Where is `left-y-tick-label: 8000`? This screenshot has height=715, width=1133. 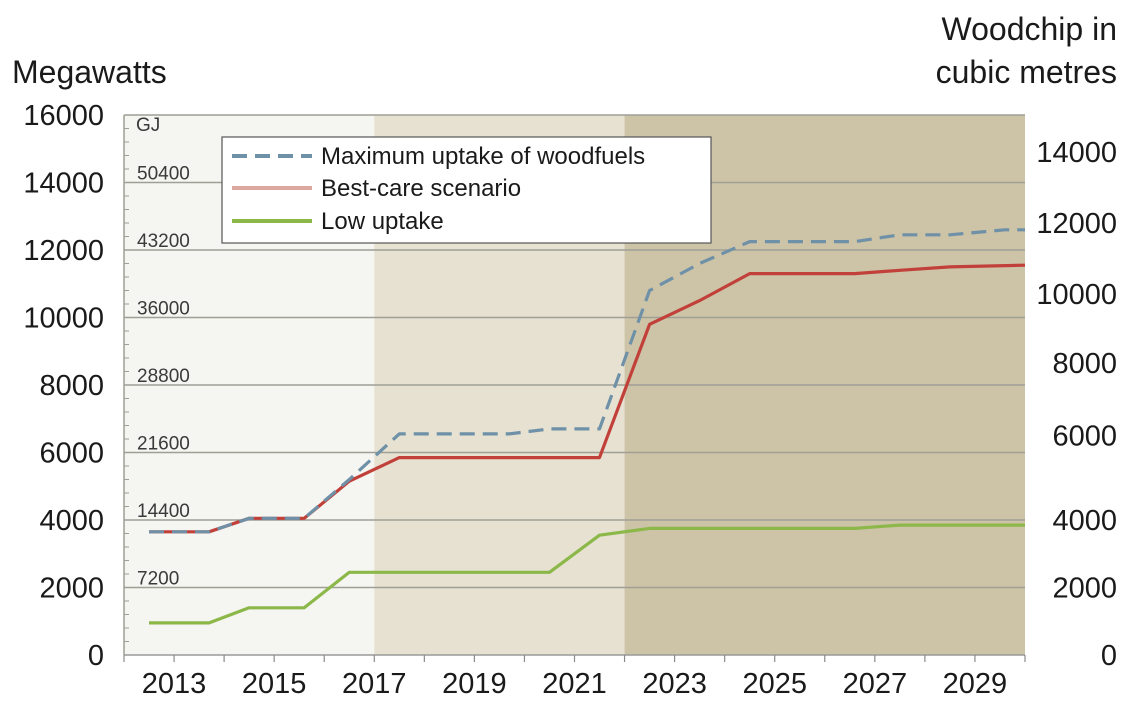
left-y-tick-label: 8000 is located at coordinates (71, 386).